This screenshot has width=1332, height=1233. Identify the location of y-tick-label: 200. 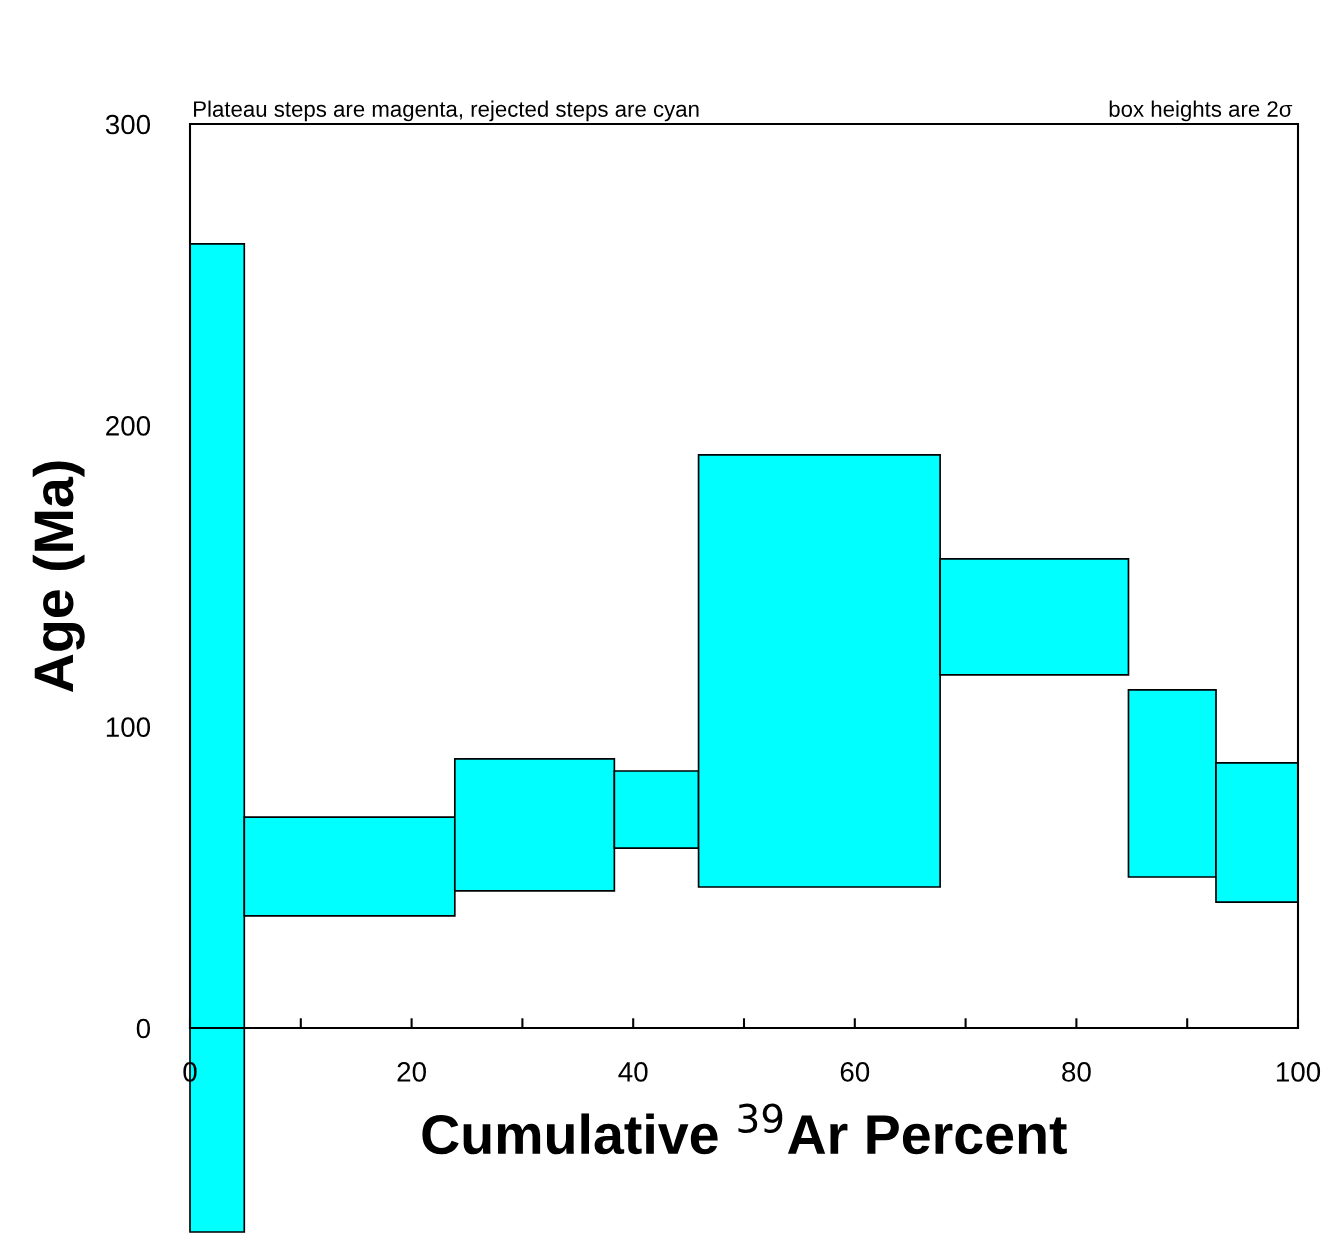
(128, 426).